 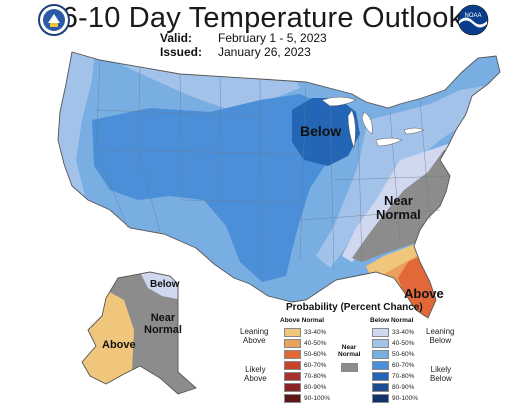 I want to click on legend-likely-below-line1: Likely, so click(x=441, y=369).